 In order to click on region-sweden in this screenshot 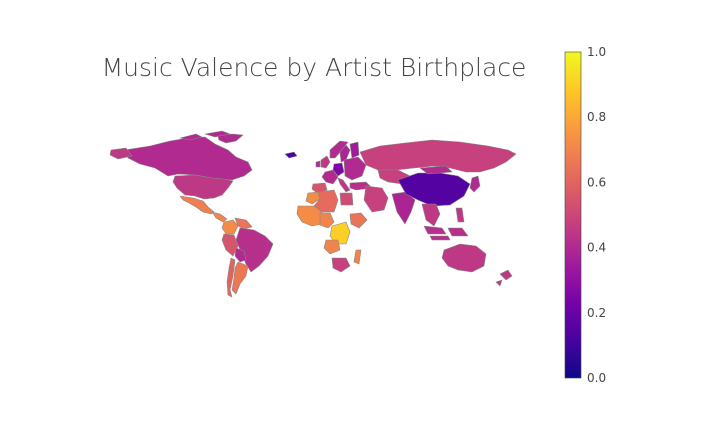, I will do `click(345, 153)`.